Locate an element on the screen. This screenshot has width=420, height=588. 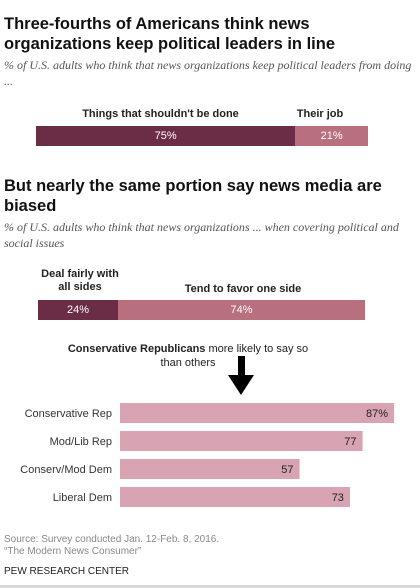
footer-report: “The Modern News Consumer” is located at coordinates (73, 551).